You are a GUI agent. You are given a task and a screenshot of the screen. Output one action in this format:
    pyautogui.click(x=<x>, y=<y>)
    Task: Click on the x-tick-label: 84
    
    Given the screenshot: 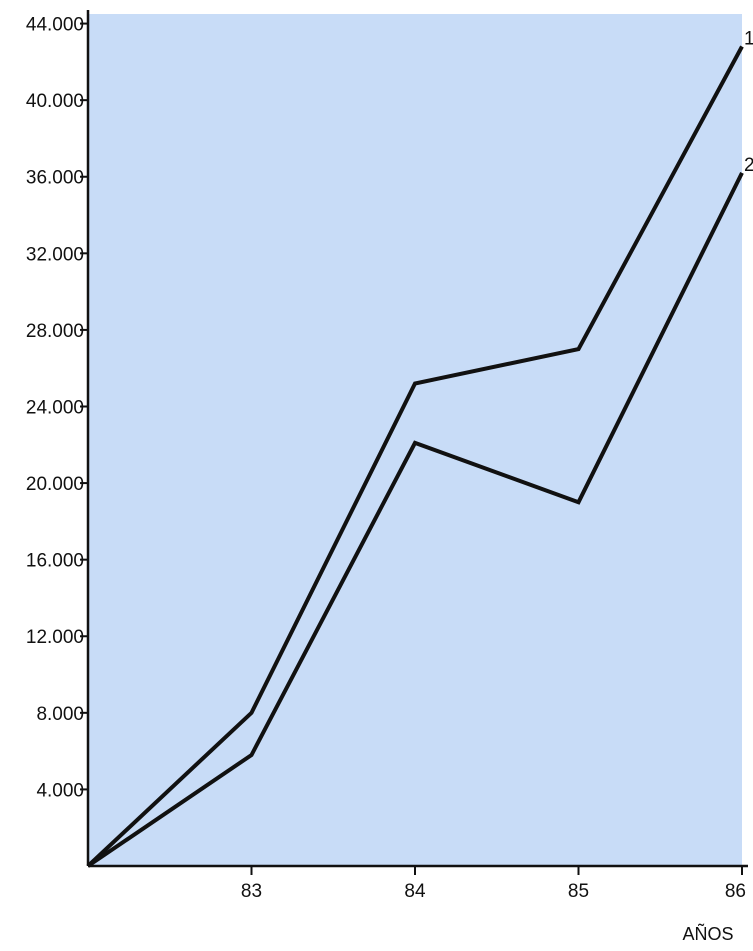 What is the action you would take?
    pyautogui.click(x=415, y=891)
    